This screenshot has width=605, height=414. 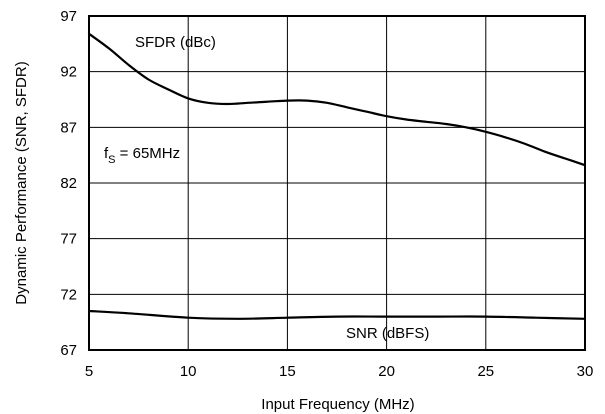 What do you see at coordinates (175, 42) in the screenshot?
I see `sfdr-annotation: SFDR (dBc)` at bounding box center [175, 42].